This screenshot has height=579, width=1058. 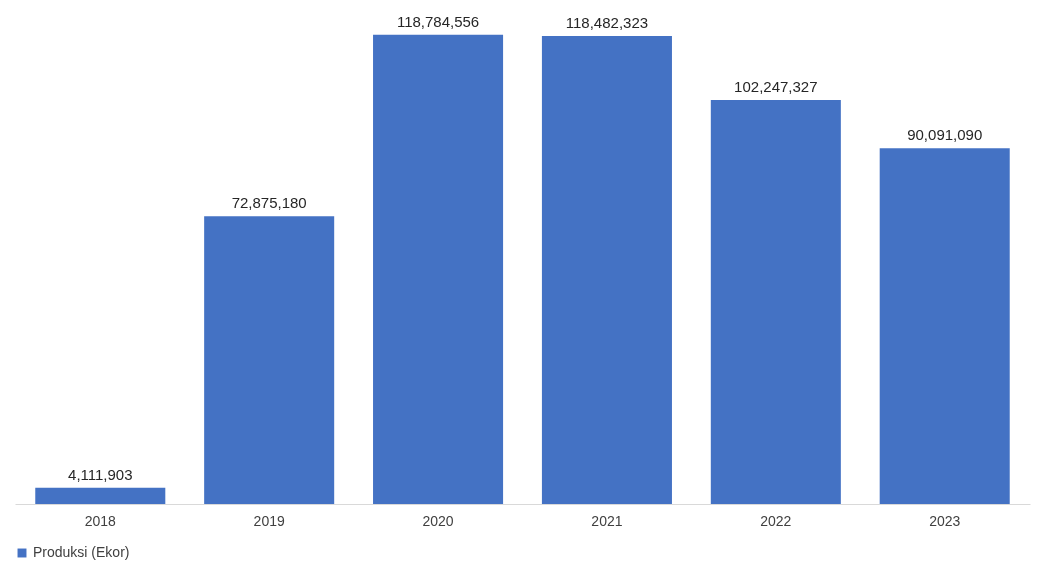 What do you see at coordinates (100, 520) in the screenshot?
I see `x-tick-label: 2018` at bounding box center [100, 520].